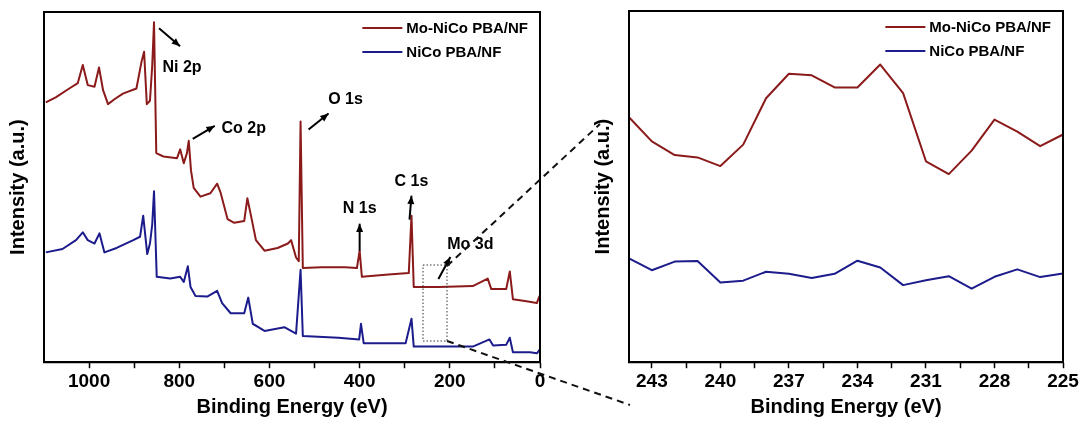 The width and height of the screenshot is (1089, 423). What do you see at coordinates (857, 380) in the screenshot?
I see `x-tick-label: 234` at bounding box center [857, 380].